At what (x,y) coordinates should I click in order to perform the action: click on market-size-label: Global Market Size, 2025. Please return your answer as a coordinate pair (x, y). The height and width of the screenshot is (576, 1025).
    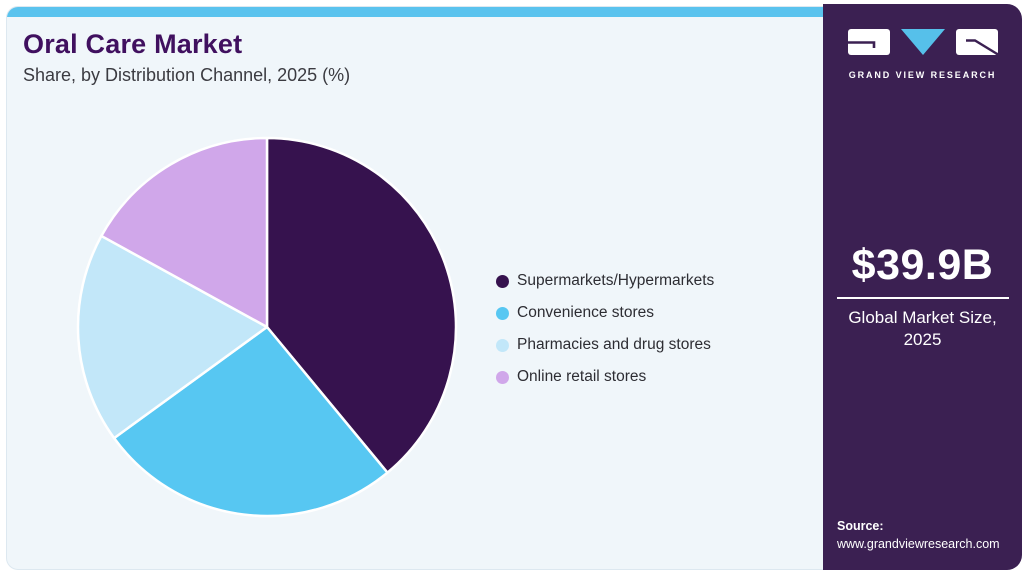
    Looking at the image, I should click on (922, 329).